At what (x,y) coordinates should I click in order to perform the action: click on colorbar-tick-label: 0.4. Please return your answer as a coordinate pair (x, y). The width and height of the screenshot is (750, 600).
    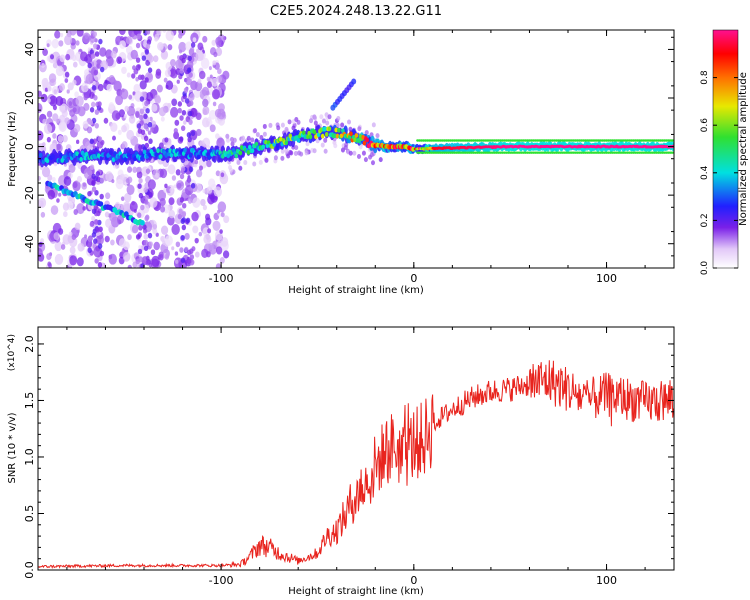
    Looking at the image, I should click on (705, 172).